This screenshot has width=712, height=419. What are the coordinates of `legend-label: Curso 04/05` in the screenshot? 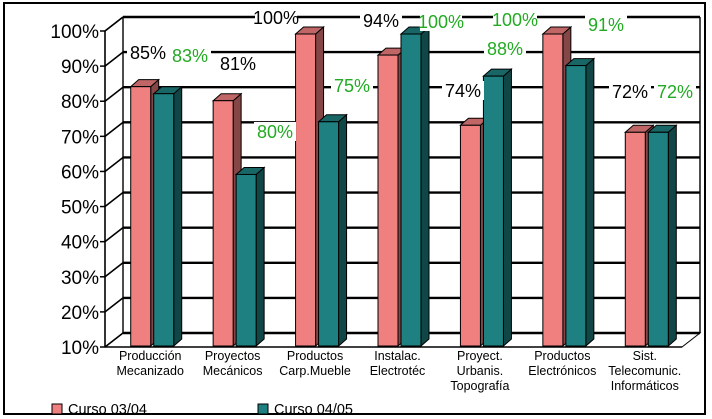 It's located at (313, 410).